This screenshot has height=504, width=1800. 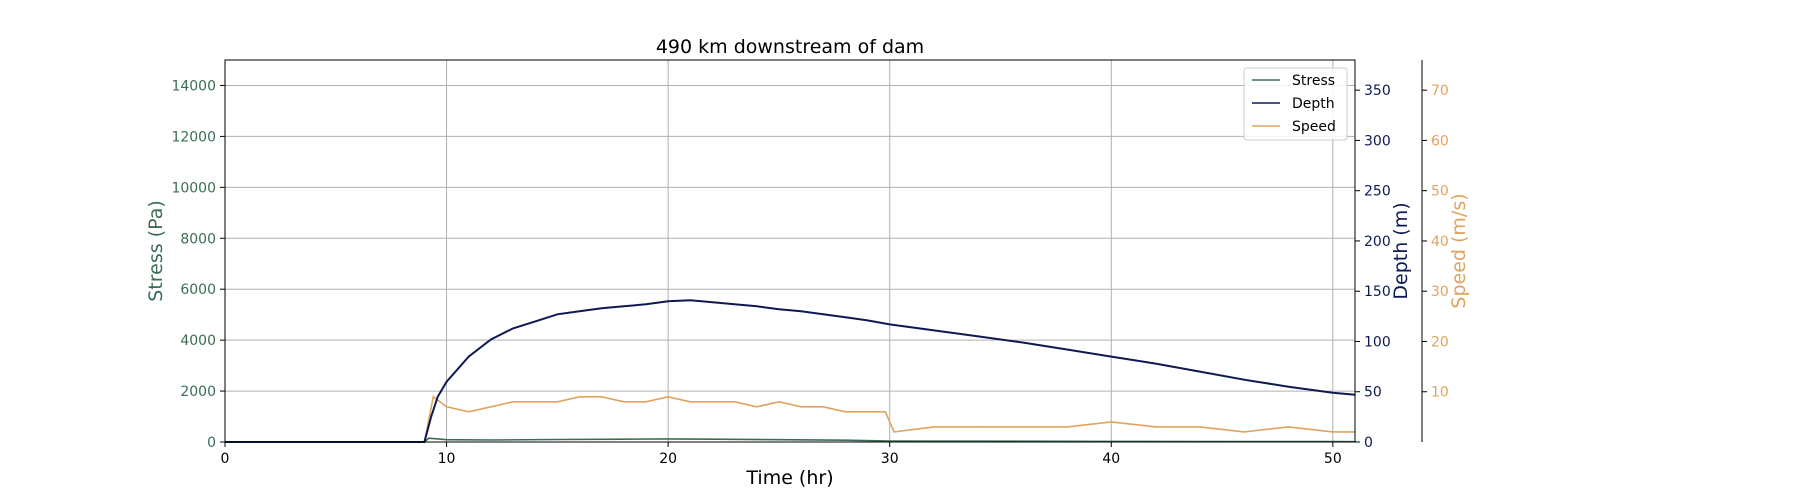 I want to click on legend-label-speed: Speed, so click(x=1314, y=127).